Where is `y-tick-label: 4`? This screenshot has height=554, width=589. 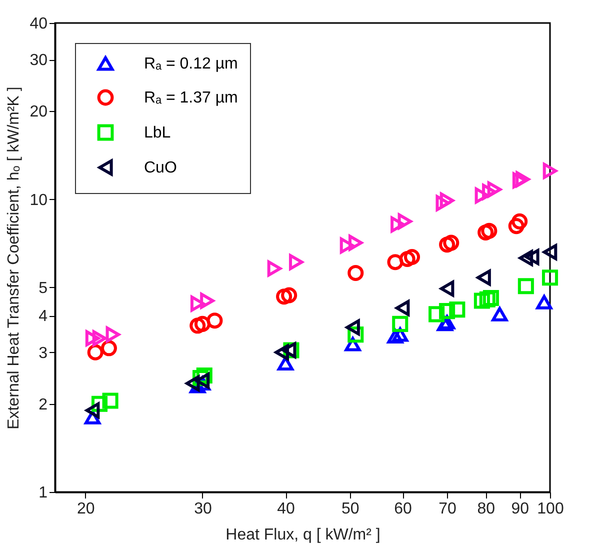 y-tick-label: 4 is located at coordinates (43, 317).